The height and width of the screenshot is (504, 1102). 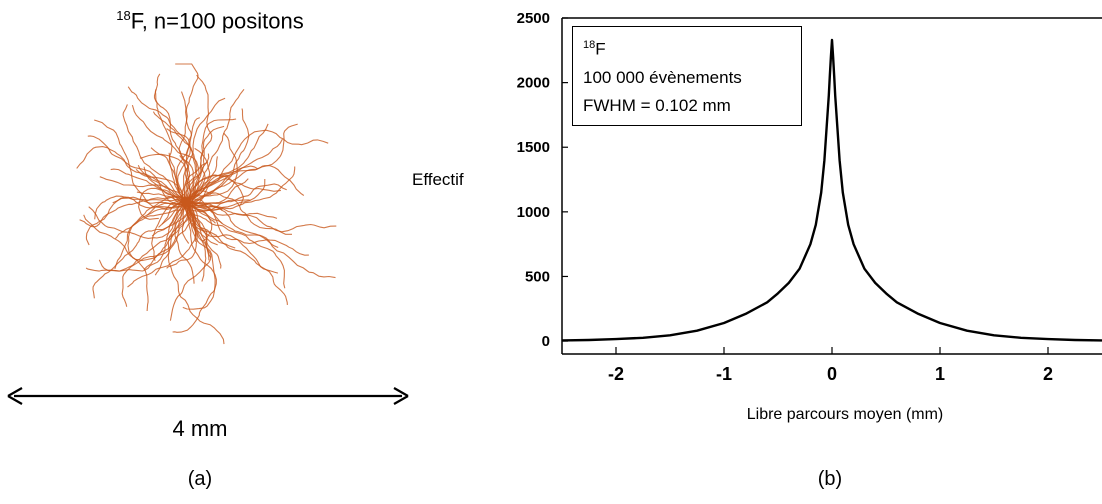 I want to click on panel-b-caption: (b), so click(x=830, y=479).